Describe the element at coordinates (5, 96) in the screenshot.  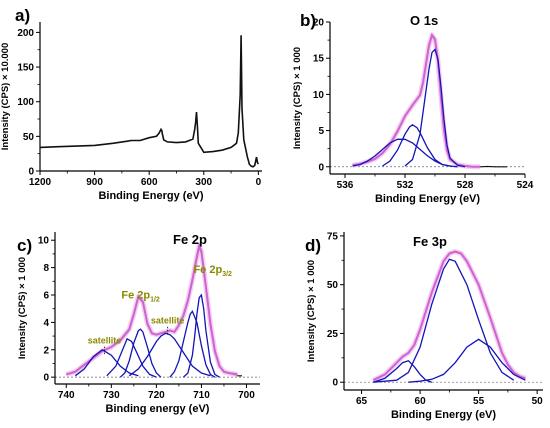
I see `y-axis-title: Intensity (CPS) × 10.000` at that location.